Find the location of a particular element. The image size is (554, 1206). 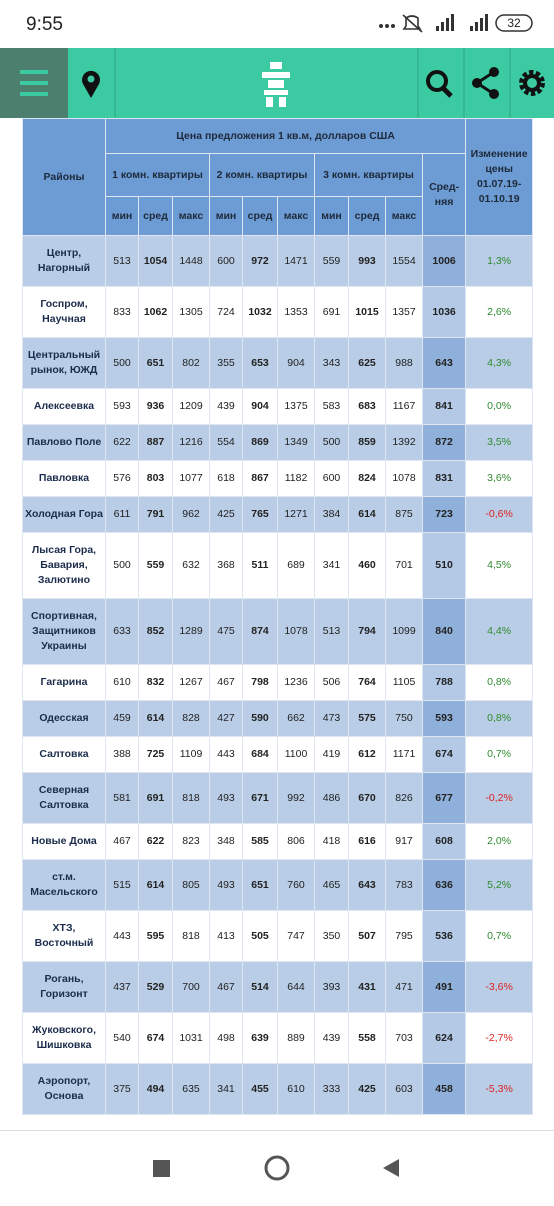

value-cell: 5,2% is located at coordinates (499, 885).